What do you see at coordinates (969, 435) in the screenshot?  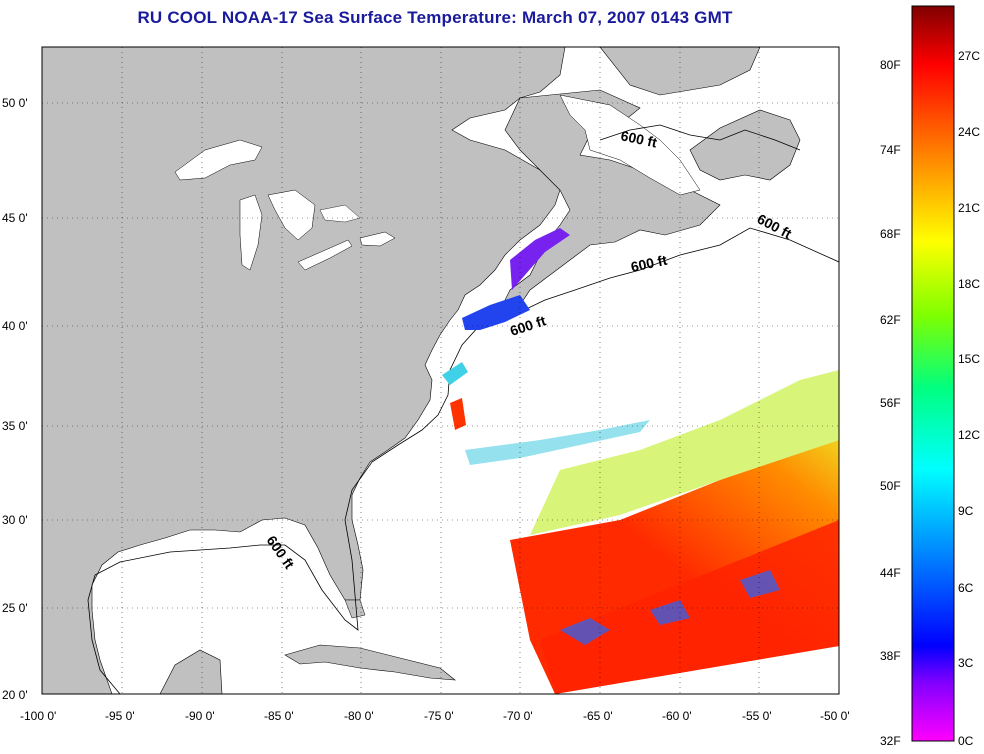 I see `c-label: 12C` at bounding box center [969, 435].